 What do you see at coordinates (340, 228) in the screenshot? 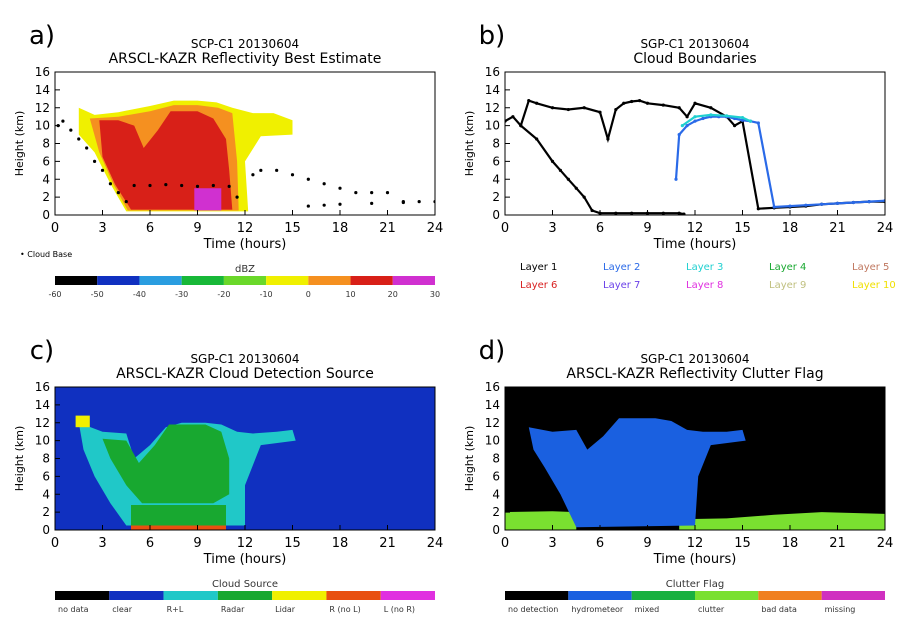
I see `x-tick-label: 18` at bounding box center [340, 228].